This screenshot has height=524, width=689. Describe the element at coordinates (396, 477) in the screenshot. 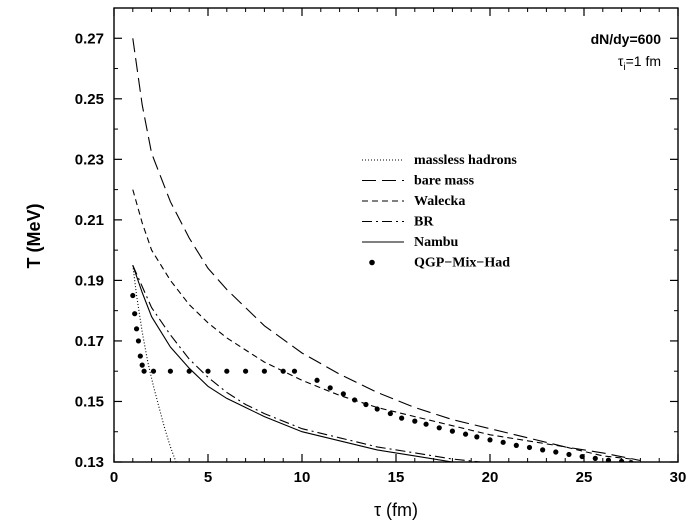

I see `x-tick-label-3: 15` at that location.